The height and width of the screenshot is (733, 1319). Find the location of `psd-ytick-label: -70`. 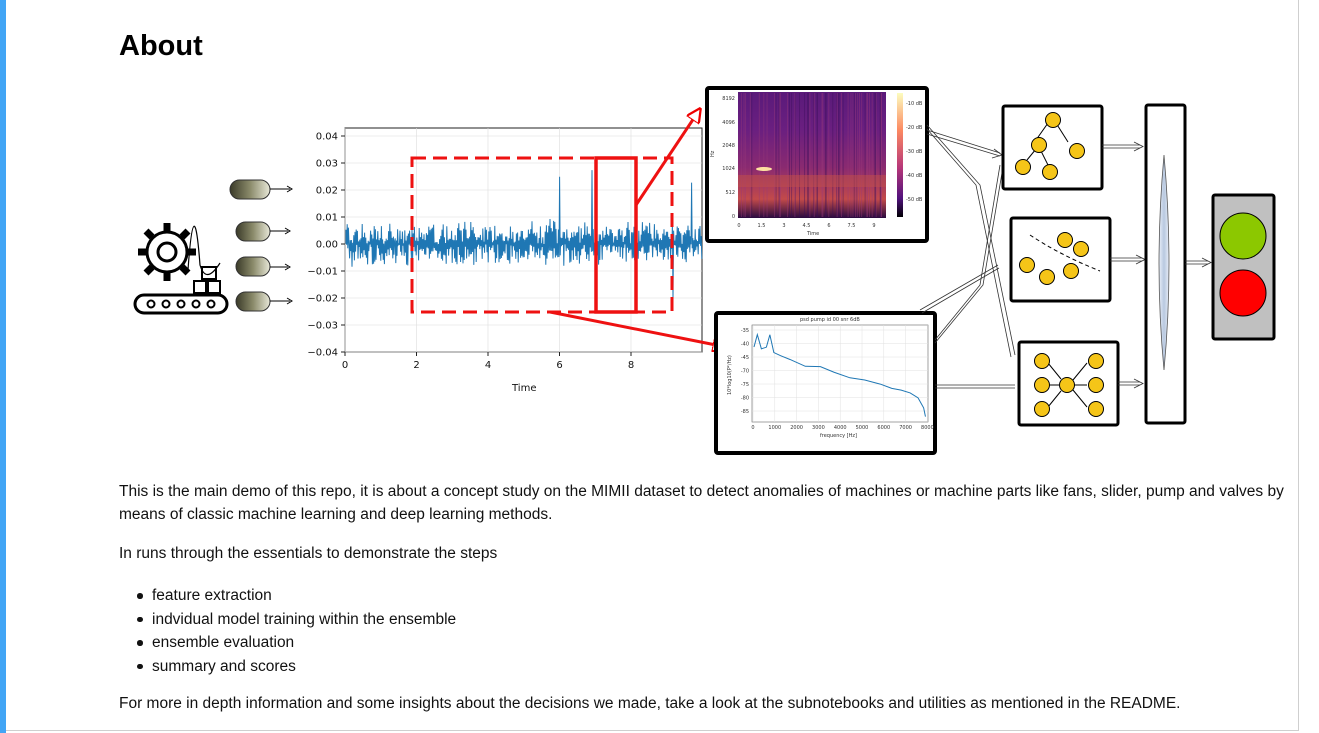

psd-ytick-label: -70 is located at coordinates (745, 372).